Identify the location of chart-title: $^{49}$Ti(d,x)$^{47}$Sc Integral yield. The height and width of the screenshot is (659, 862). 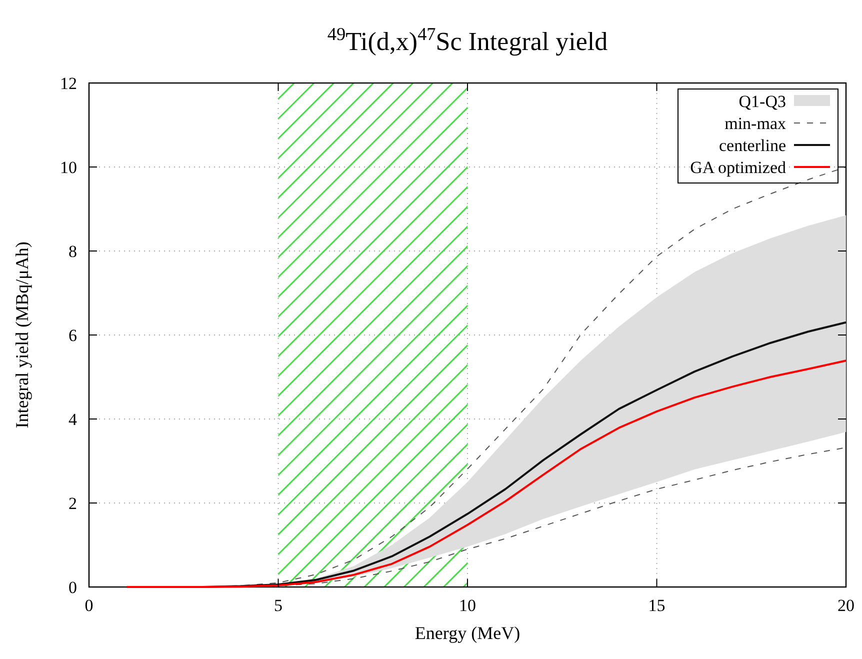
(467, 40).